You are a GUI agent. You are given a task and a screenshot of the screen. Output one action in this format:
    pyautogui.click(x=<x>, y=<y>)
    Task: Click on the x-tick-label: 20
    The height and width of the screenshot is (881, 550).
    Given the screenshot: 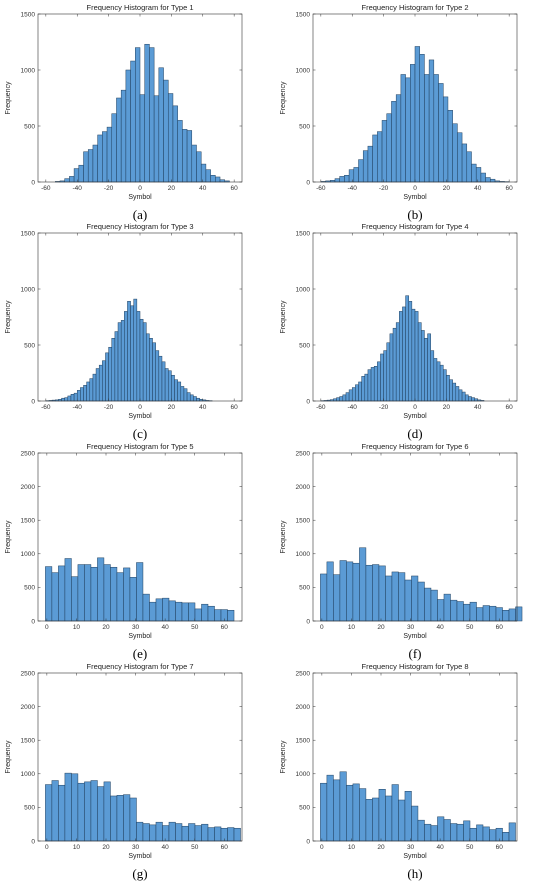 What is the action you would take?
    pyautogui.click(x=447, y=188)
    